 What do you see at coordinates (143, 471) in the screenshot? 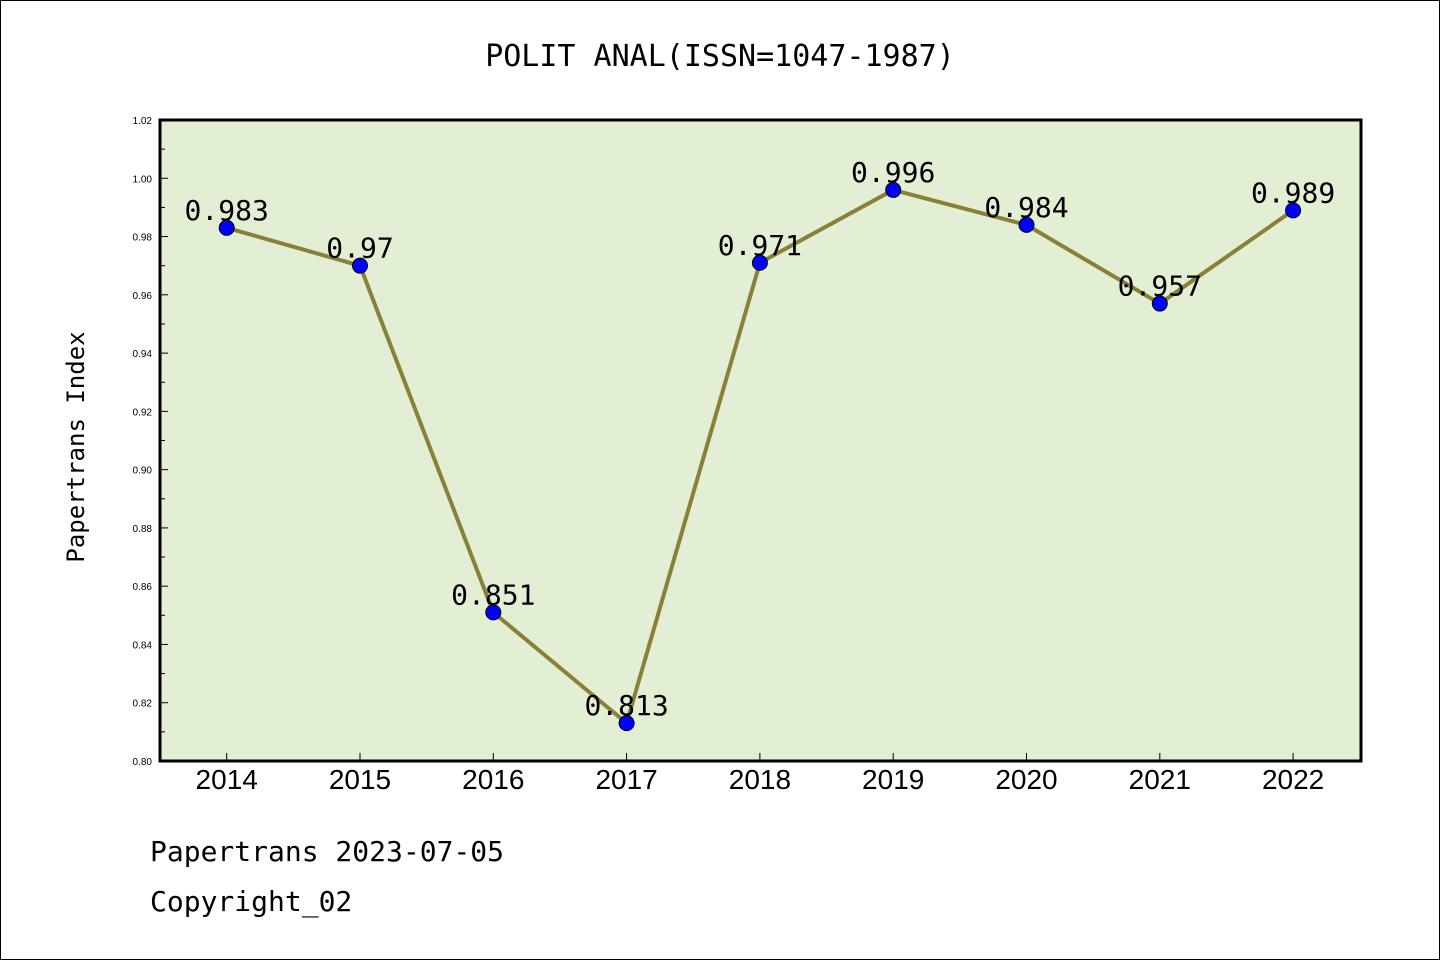
I see `y-tick-label: 0.90` at bounding box center [143, 471].